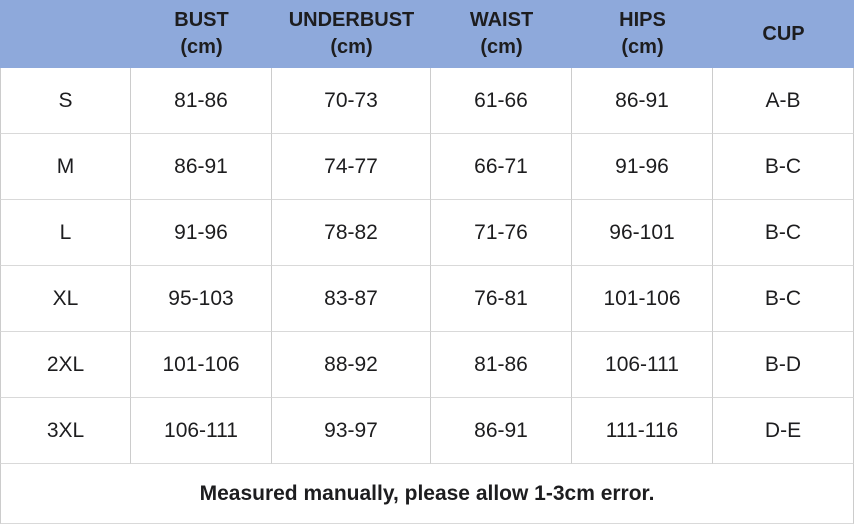 The width and height of the screenshot is (855, 529). I want to click on cell-3xl-cup: D-E, so click(783, 431).